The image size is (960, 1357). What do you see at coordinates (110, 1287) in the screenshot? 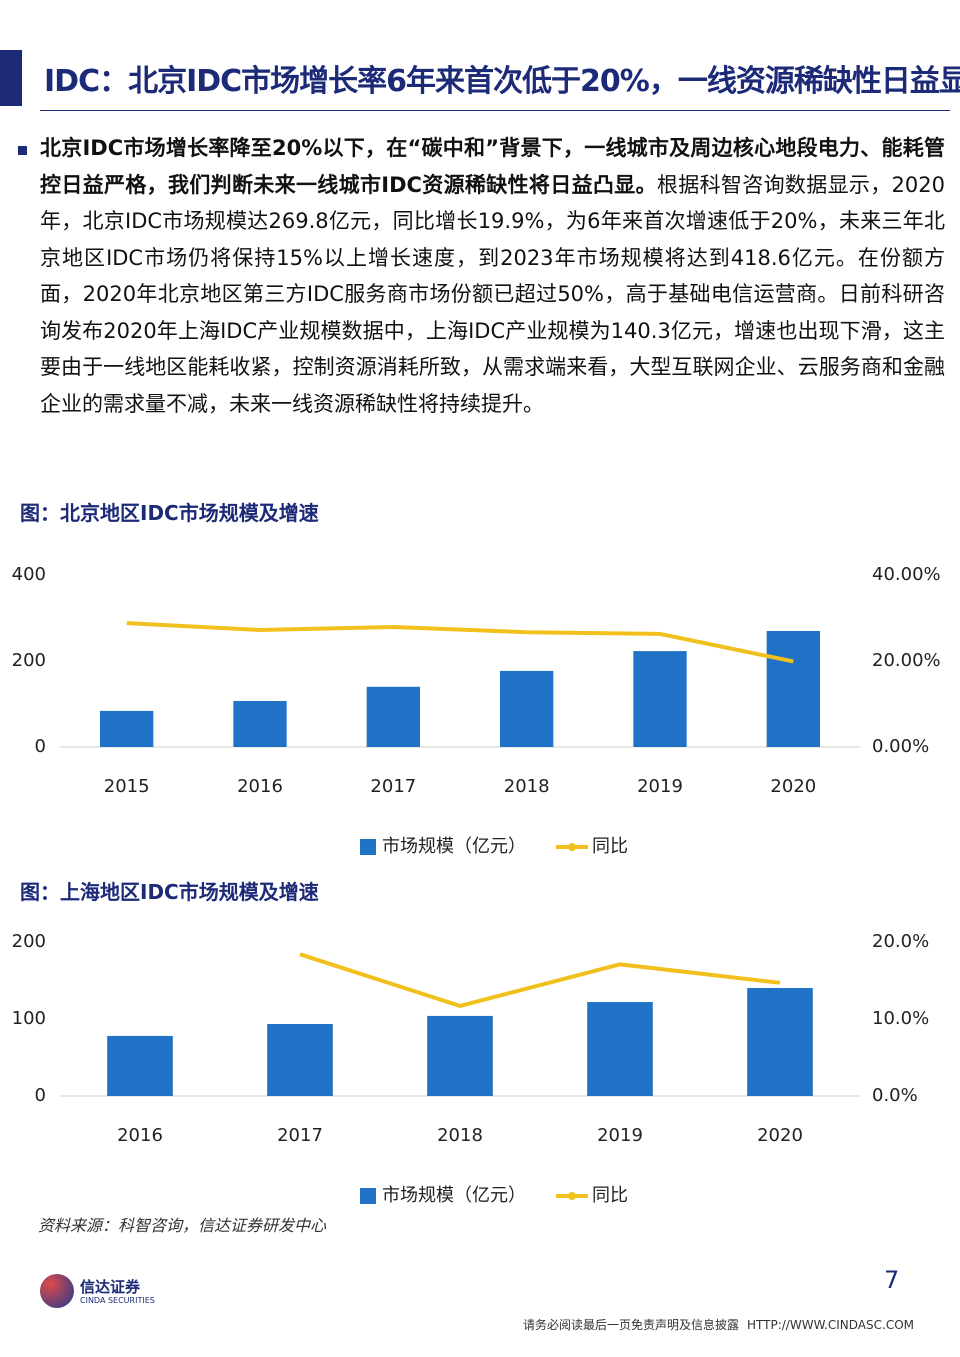
I see `logo-name: 信达证券` at bounding box center [110, 1287].